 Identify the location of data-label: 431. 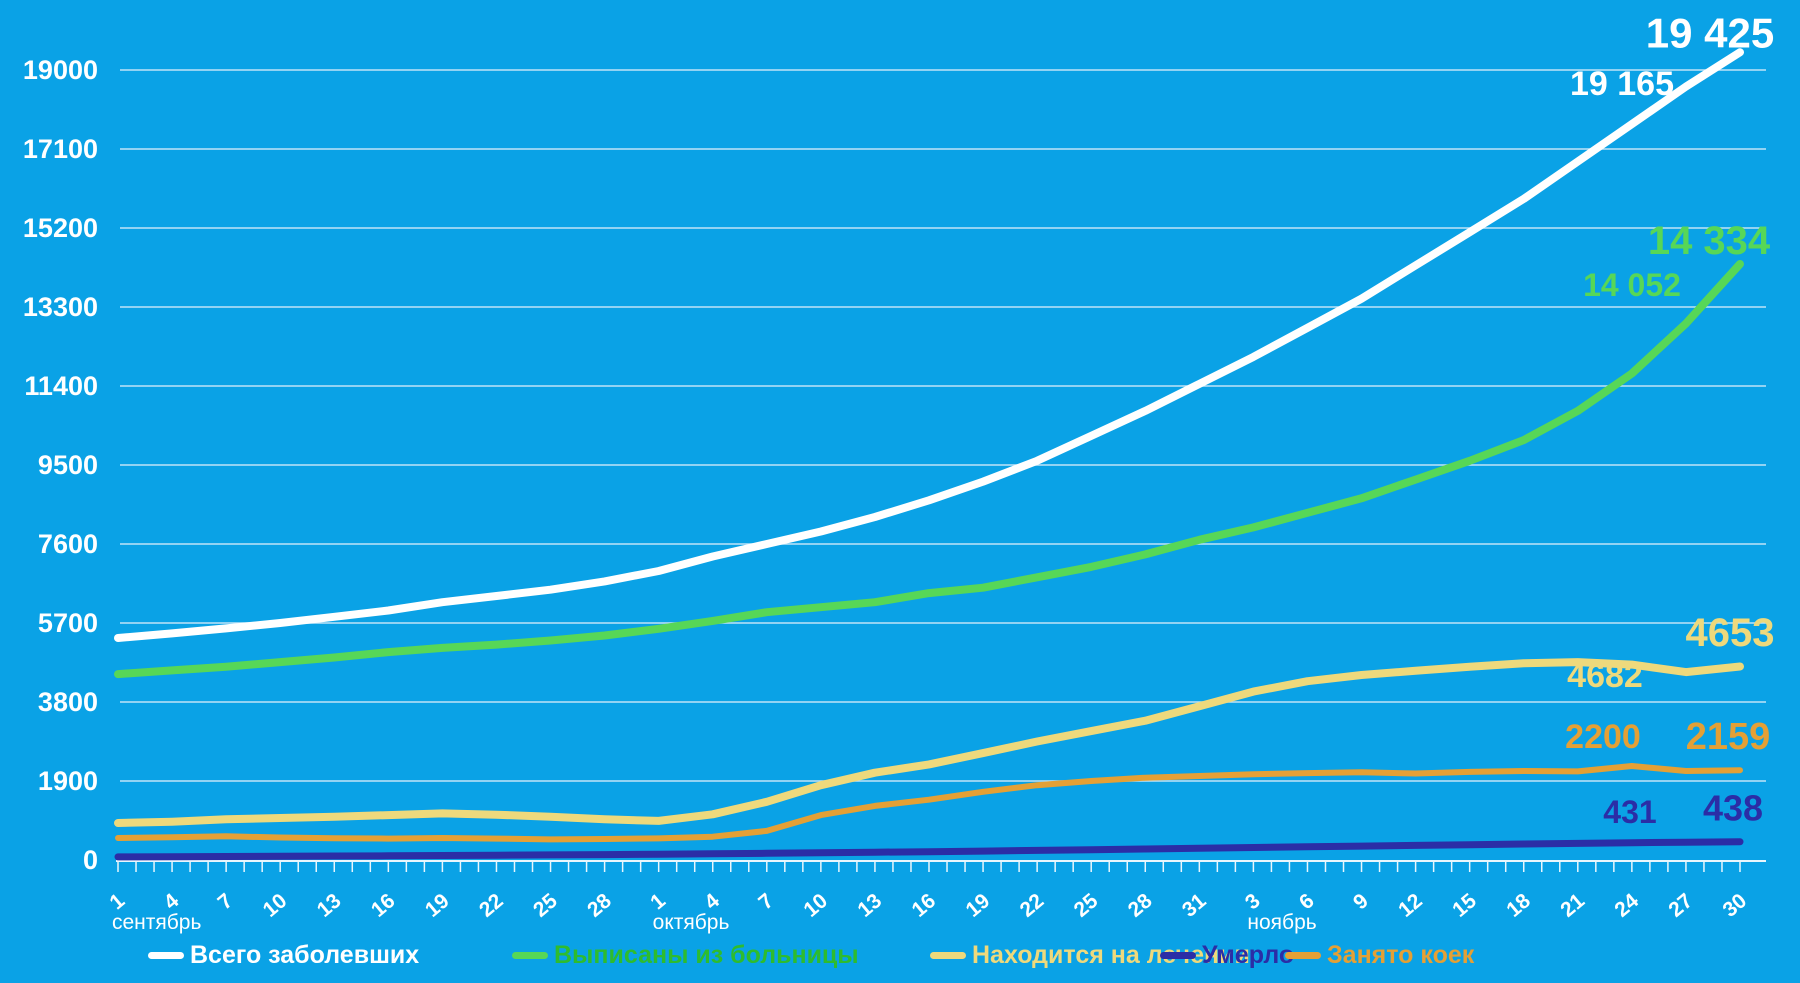
(1629, 812).